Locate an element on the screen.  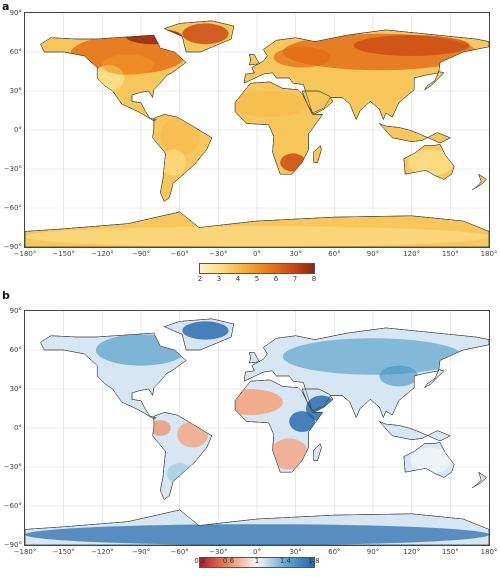
colorbar-b is located at coordinates (257, 562).